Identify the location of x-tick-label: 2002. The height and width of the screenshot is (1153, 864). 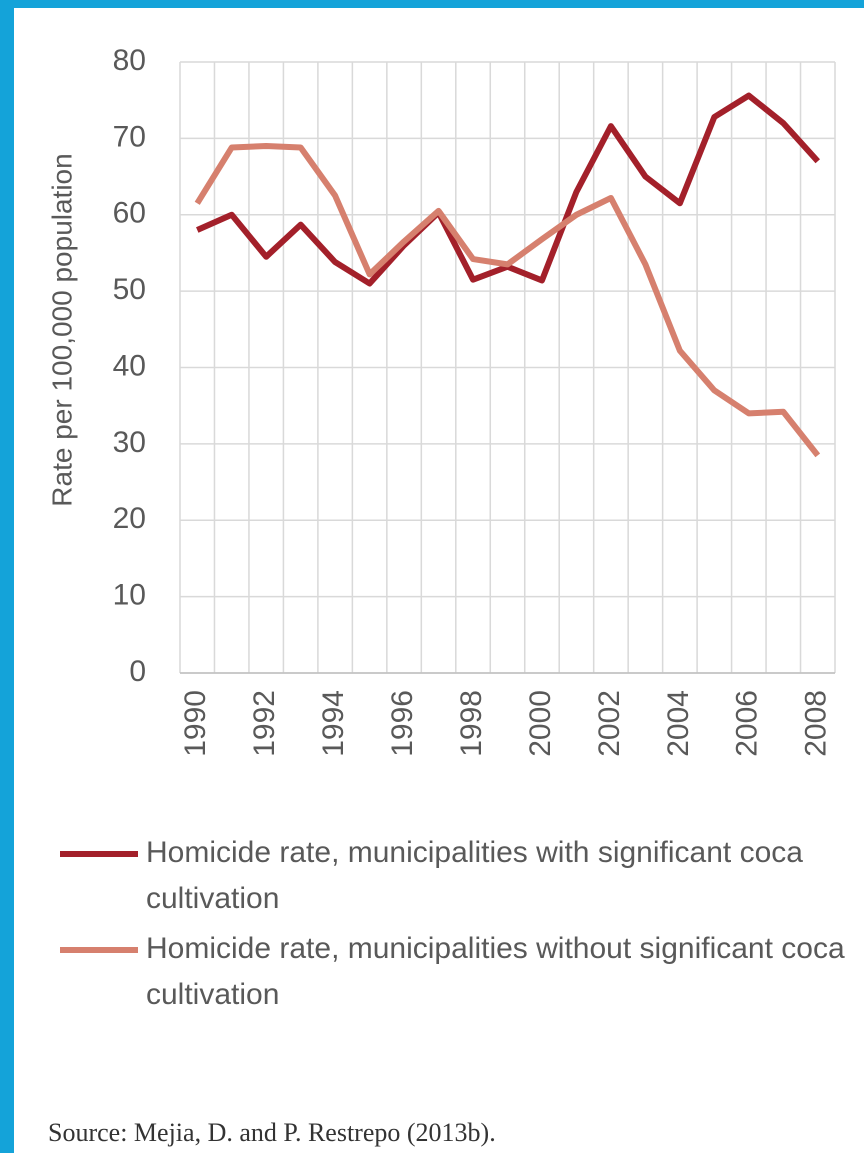
(609, 723).